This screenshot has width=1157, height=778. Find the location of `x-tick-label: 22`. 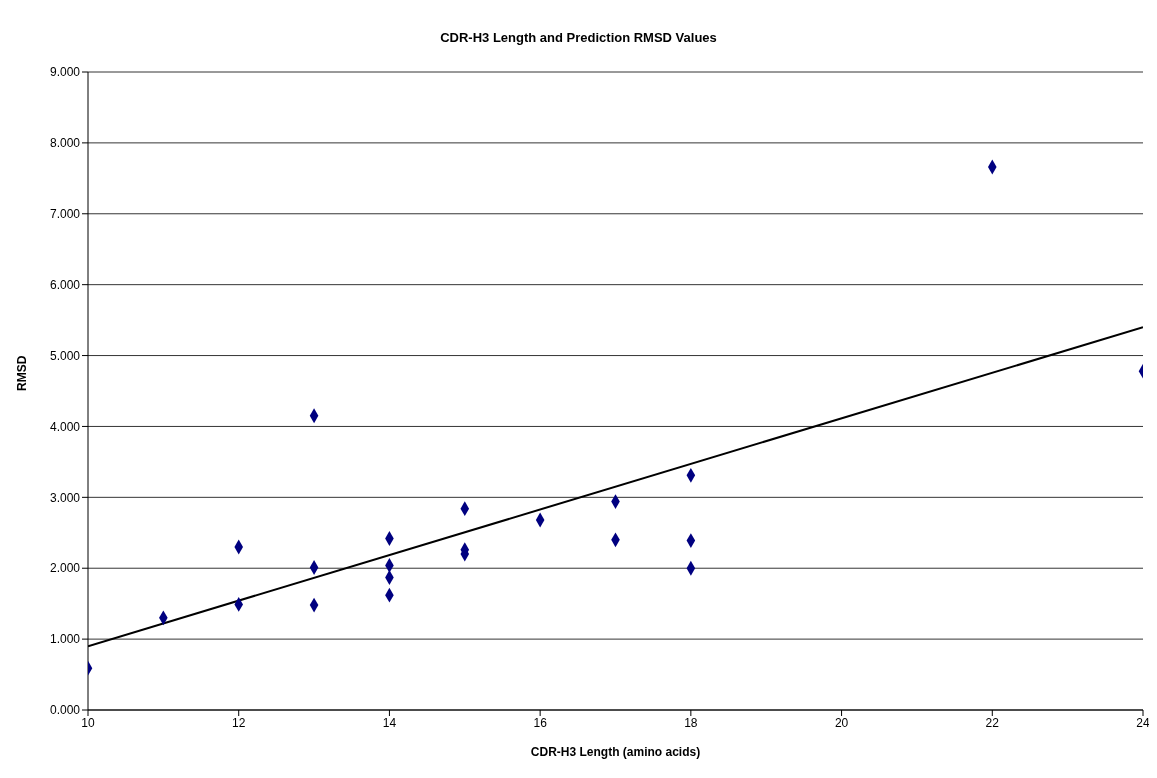

x-tick-label: 22 is located at coordinates (992, 722).